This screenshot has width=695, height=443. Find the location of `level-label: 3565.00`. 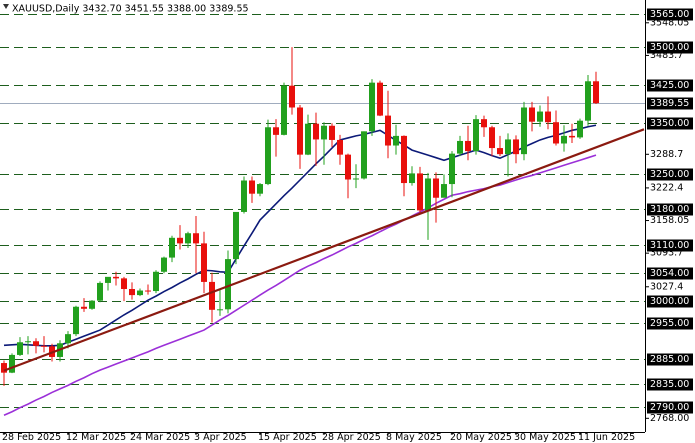

level-label: 3565.00 is located at coordinates (669, 14).